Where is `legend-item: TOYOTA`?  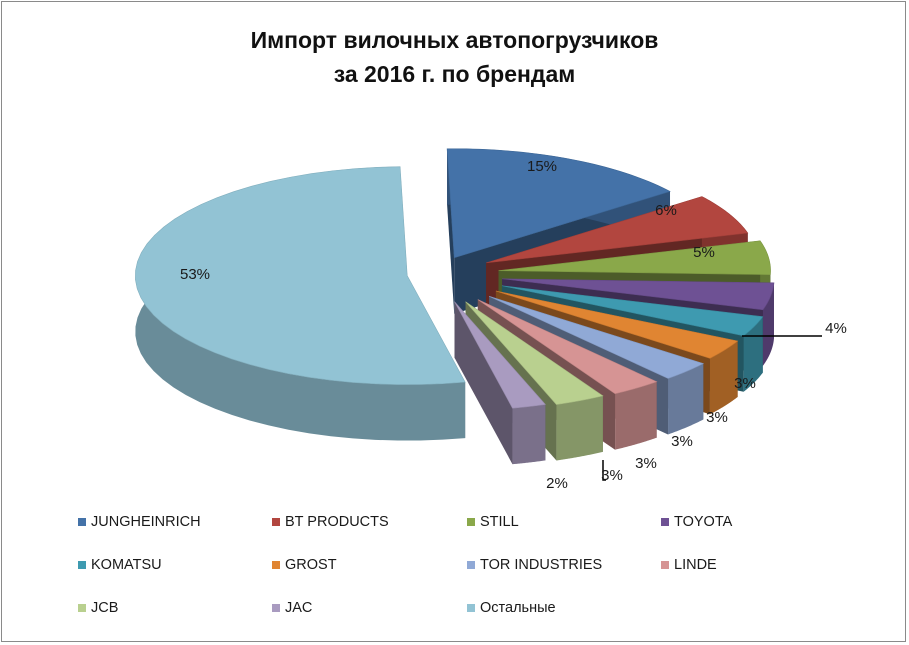 legend-item: TOYOTA is located at coordinates (696, 522).